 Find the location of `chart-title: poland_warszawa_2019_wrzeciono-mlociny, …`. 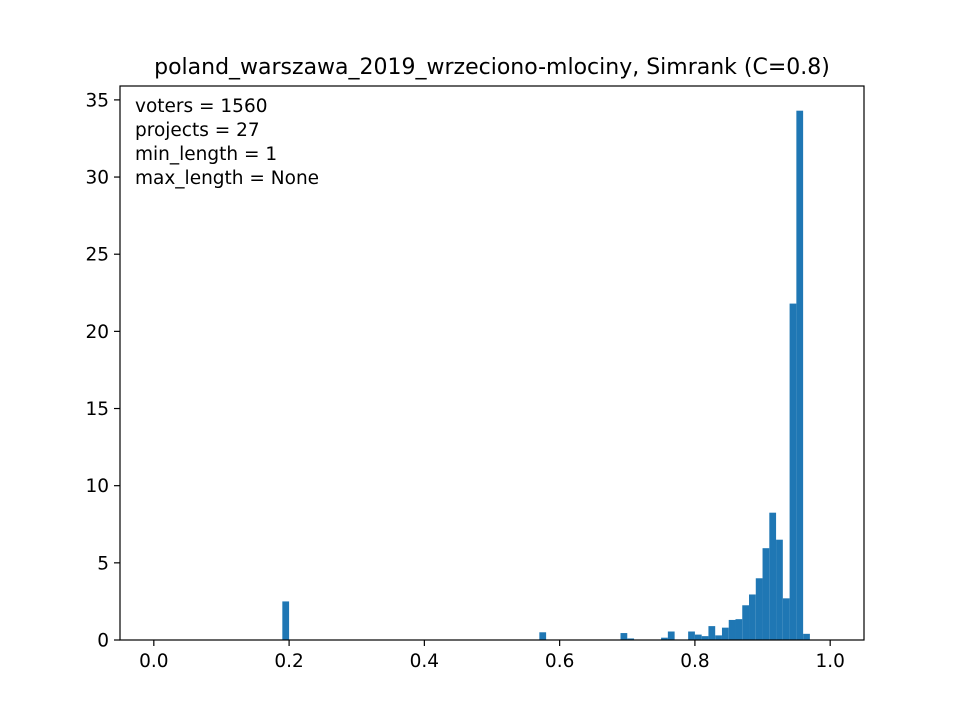

chart-title: poland_warszawa_2019_wrzeciono-mlociny, … is located at coordinates (492, 67).